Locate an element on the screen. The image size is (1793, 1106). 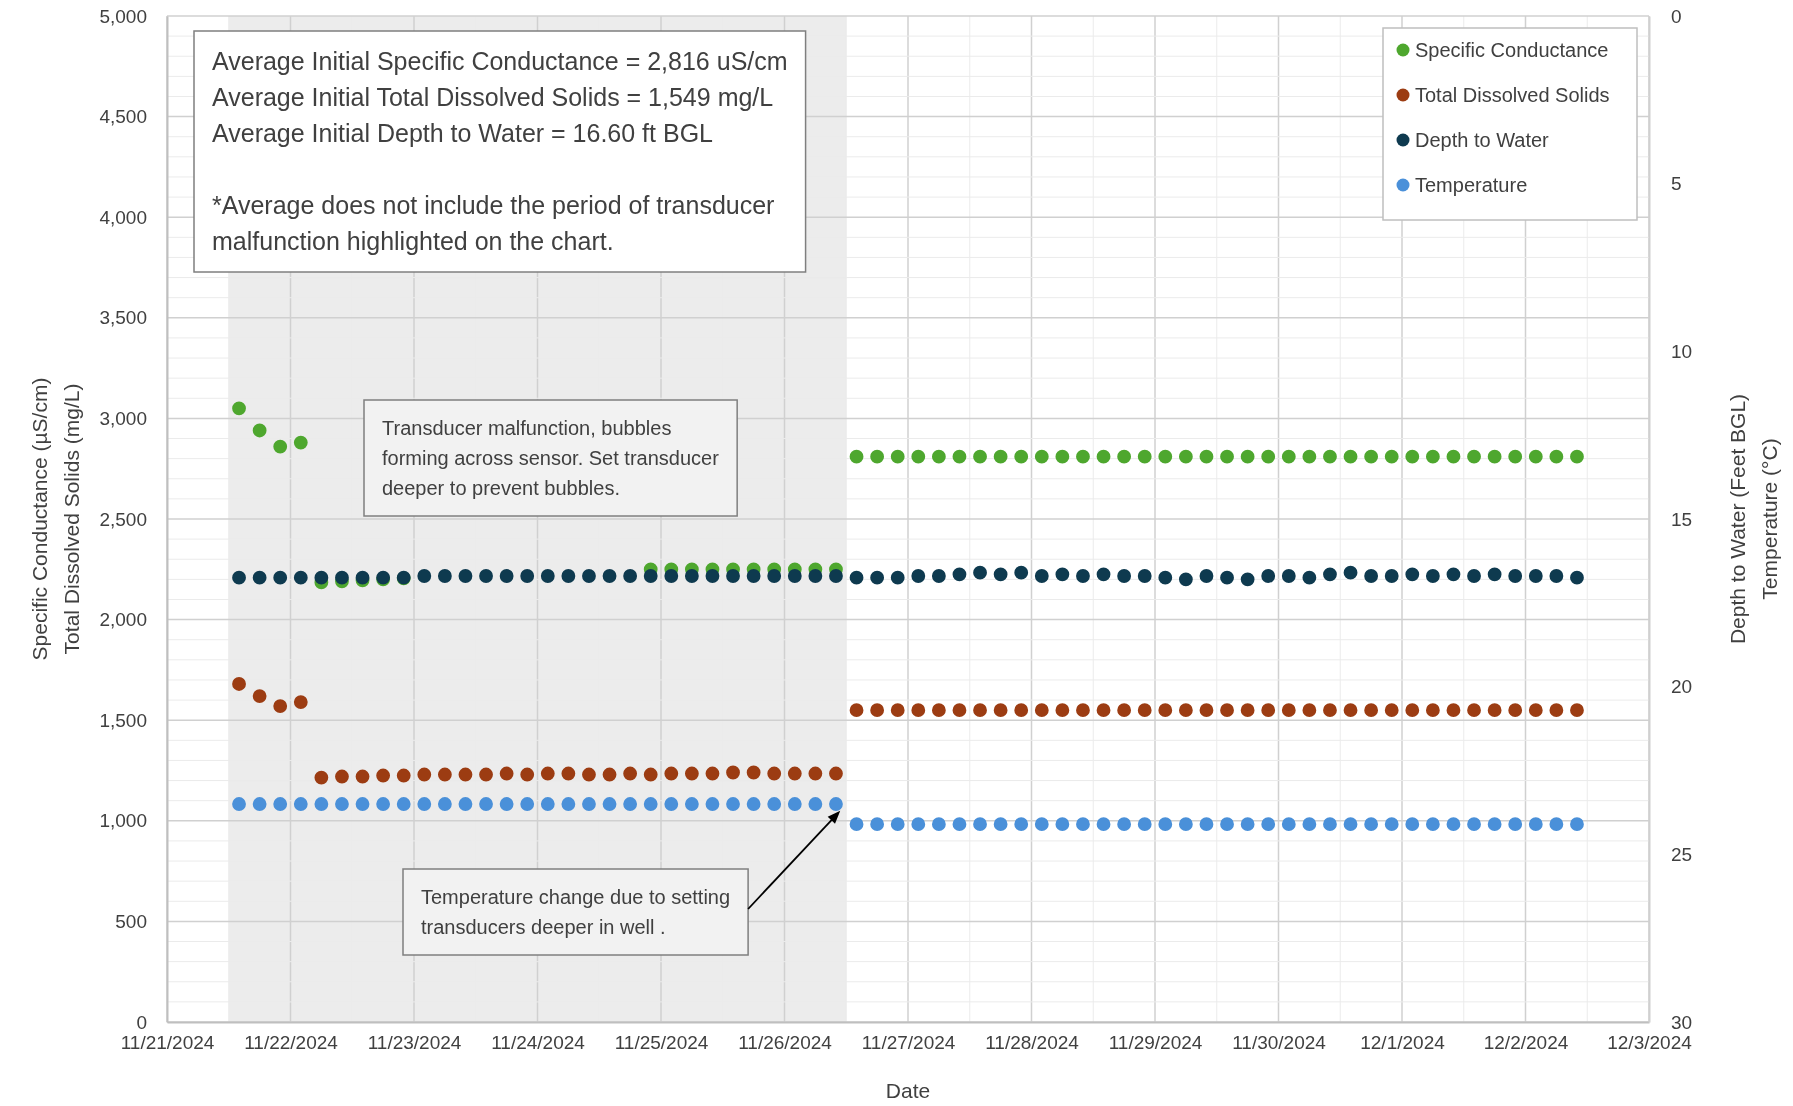
x-axis-title: Date is located at coordinates (908, 1090).